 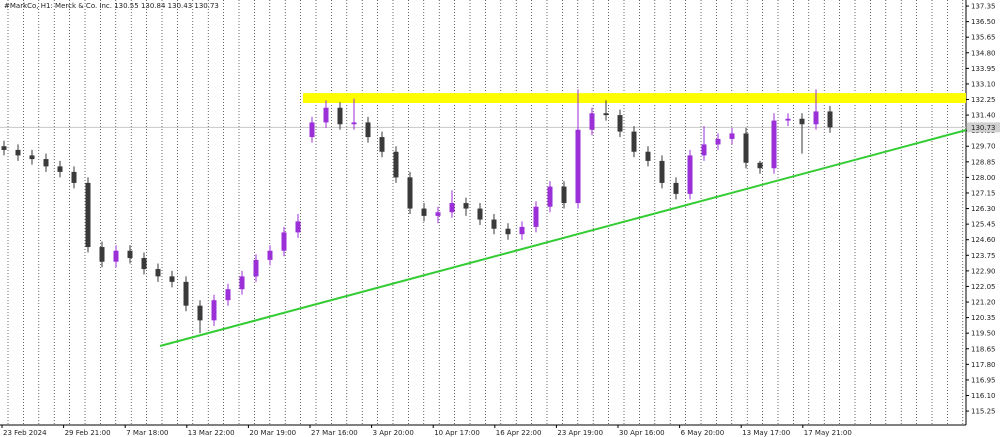 What do you see at coordinates (983, 84) in the screenshot?
I see `y-tick-label: 133.10` at bounding box center [983, 84].